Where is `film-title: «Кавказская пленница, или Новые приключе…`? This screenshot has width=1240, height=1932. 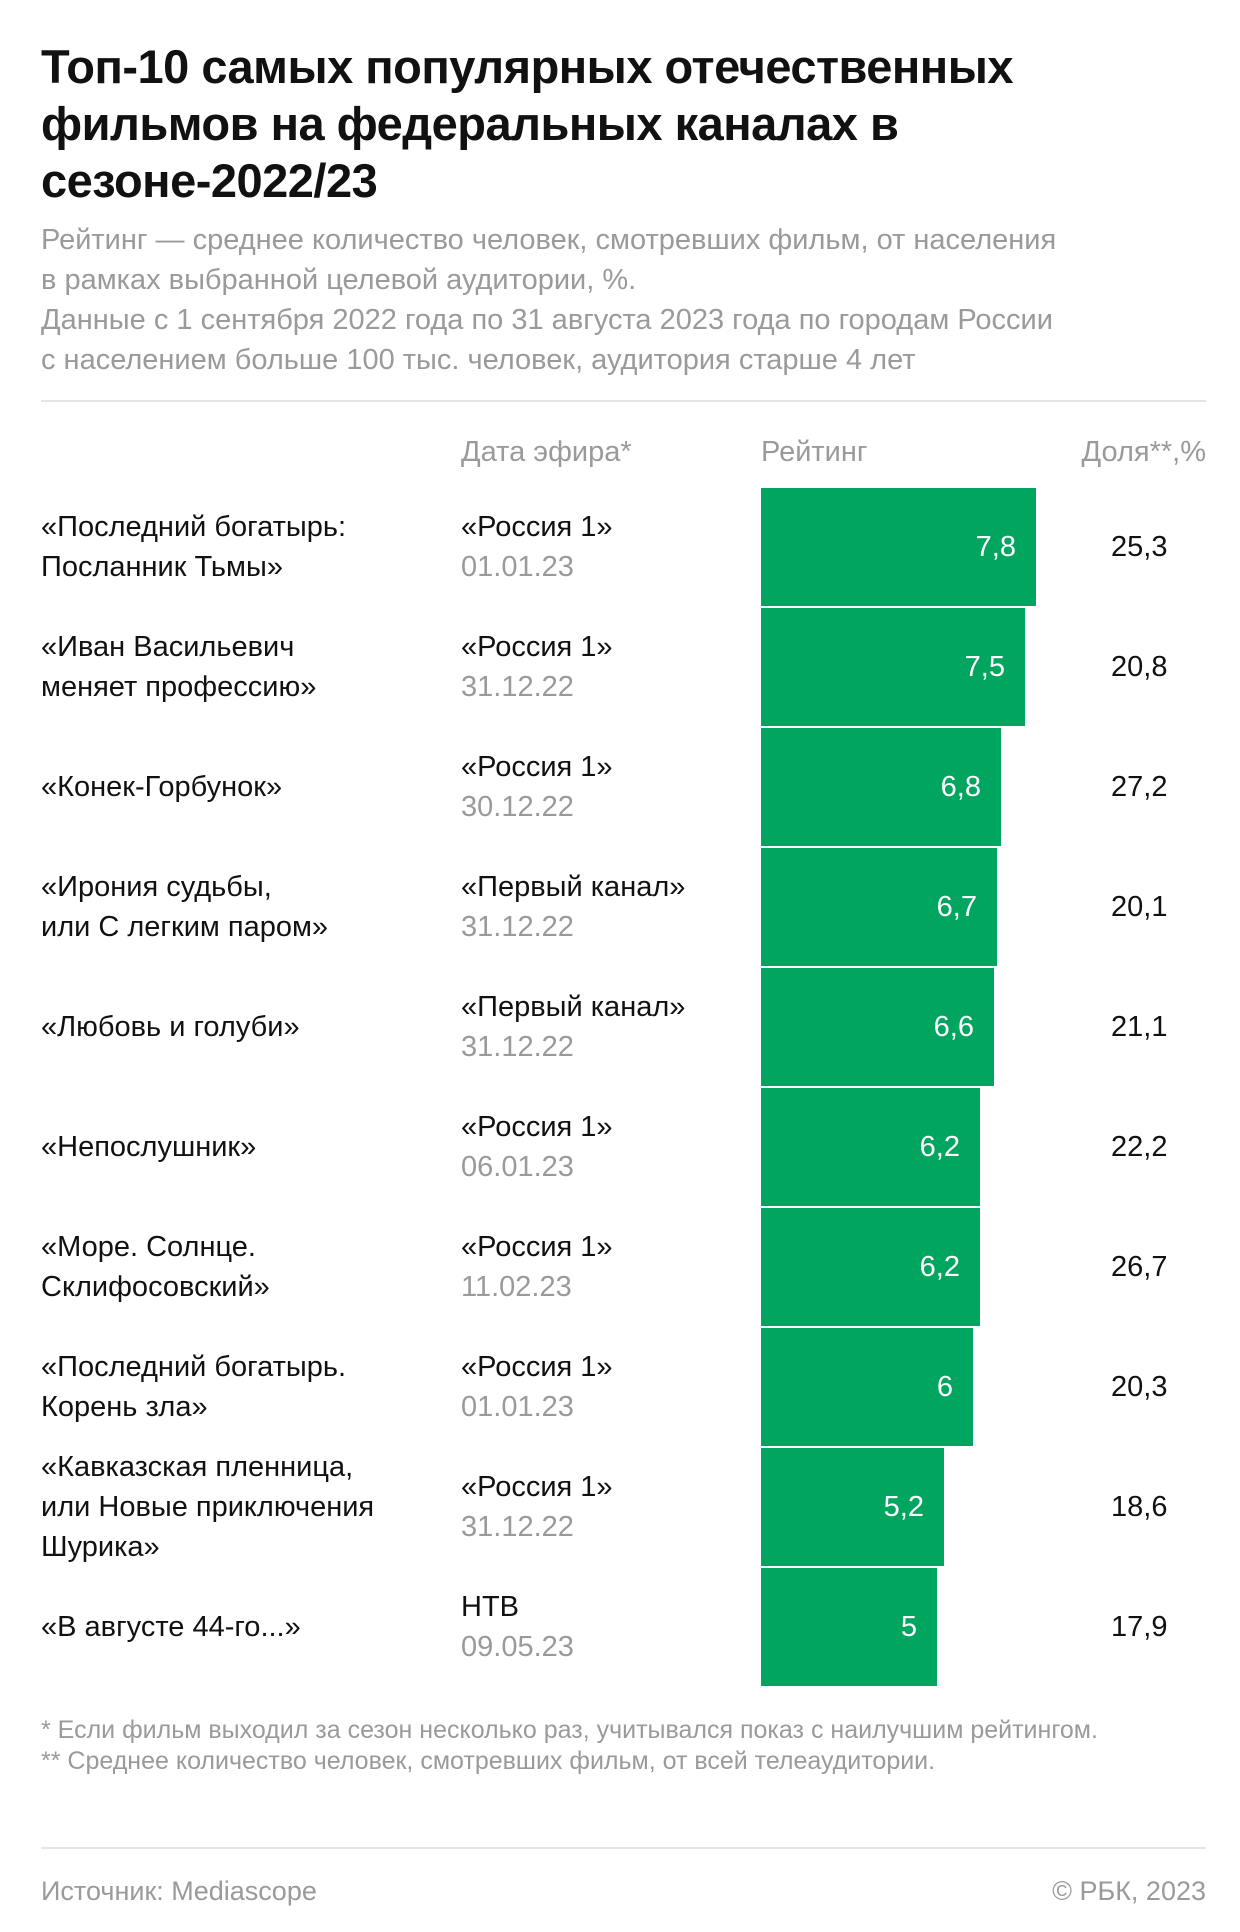
film-title: «Кавказская пленница, или Новые приключе… is located at coordinates (208, 1507).